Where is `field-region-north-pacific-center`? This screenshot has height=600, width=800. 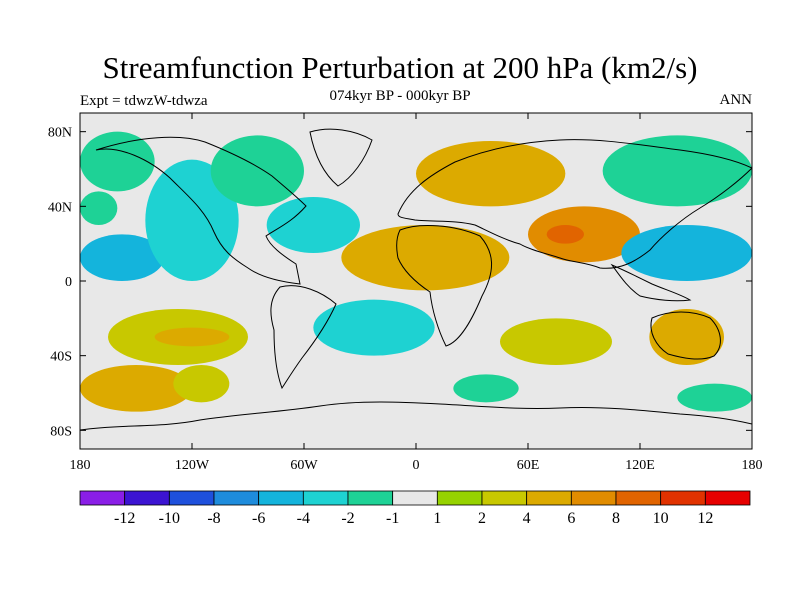
field-region-north-pacific-center is located at coordinates (122, 257).